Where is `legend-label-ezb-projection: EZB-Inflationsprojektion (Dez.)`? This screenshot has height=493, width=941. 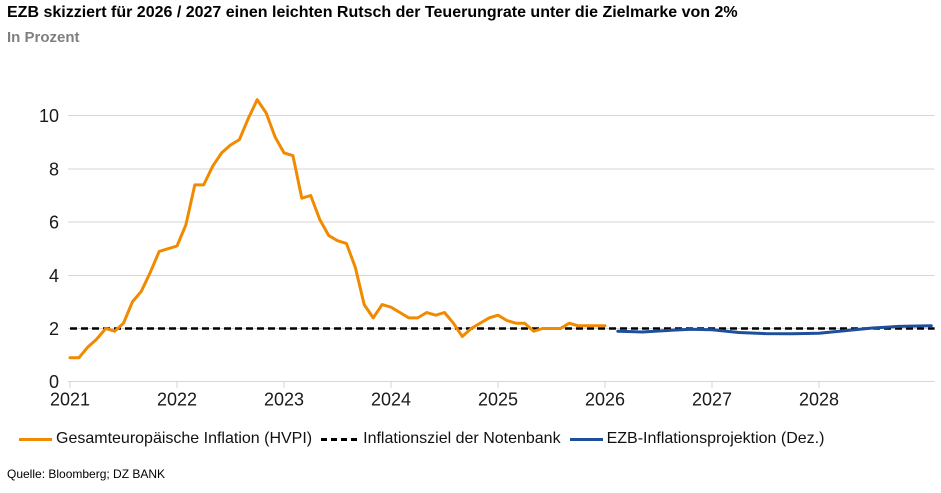 legend-label-ezb-projection: EZB-Inflationsprojektion (Dez.) is located at coordinates (715, 438).